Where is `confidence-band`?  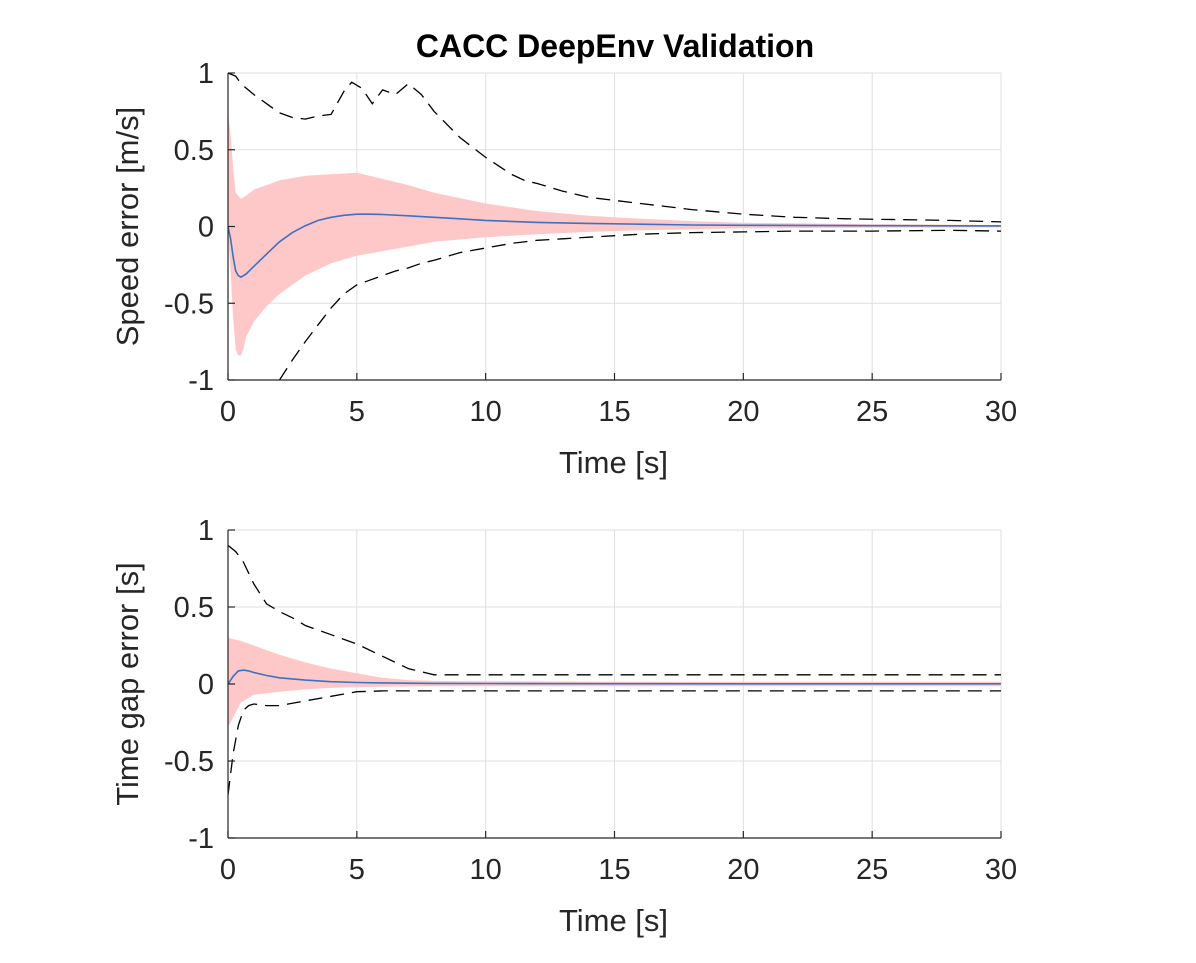
confidence-band is located at coordinates (614, 682).